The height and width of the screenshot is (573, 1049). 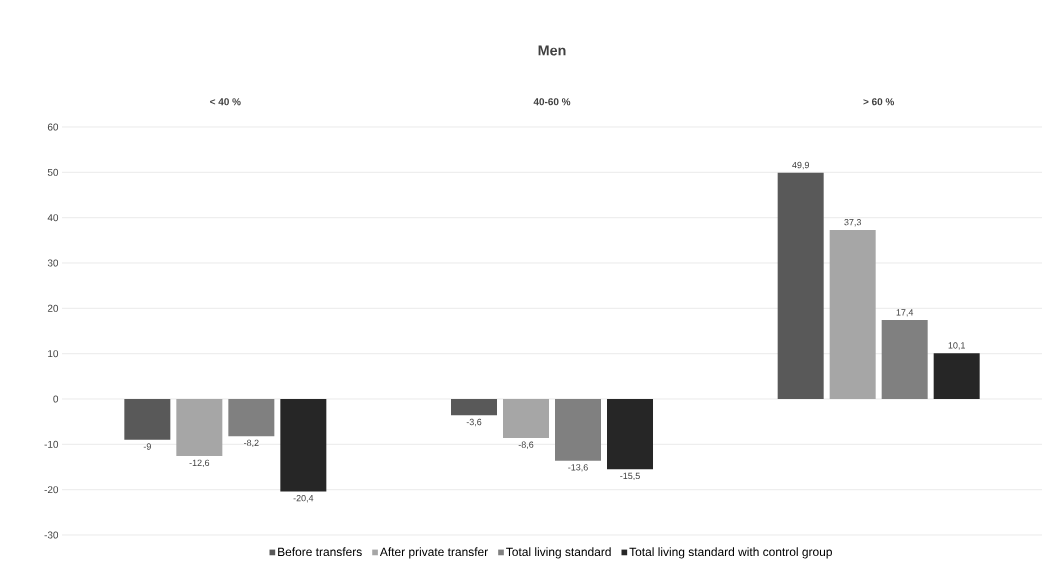 I want to click on legend-label: Total living standard, so click(x=558, y=553).